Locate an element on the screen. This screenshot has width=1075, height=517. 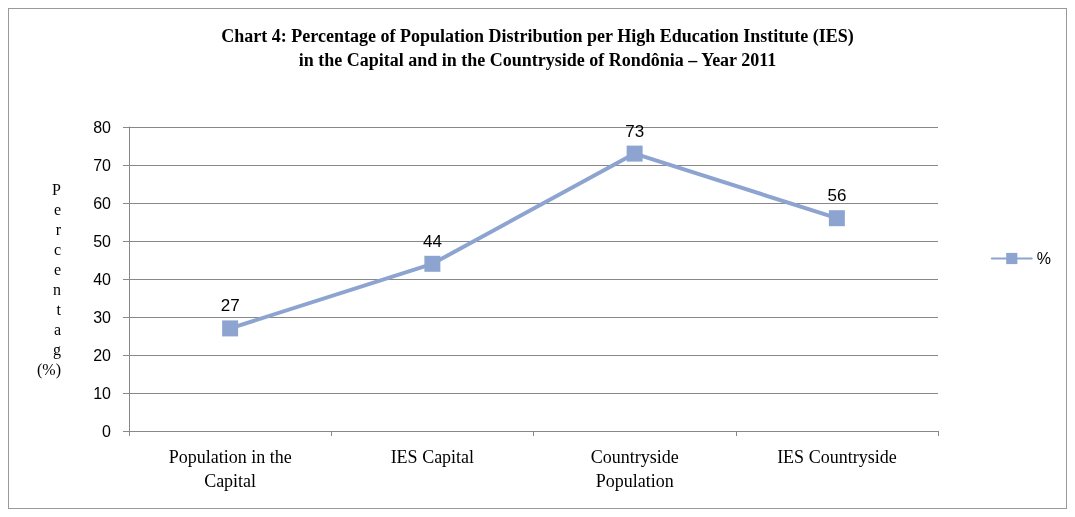
data-label: 27 is located at coordinates (230, 306).